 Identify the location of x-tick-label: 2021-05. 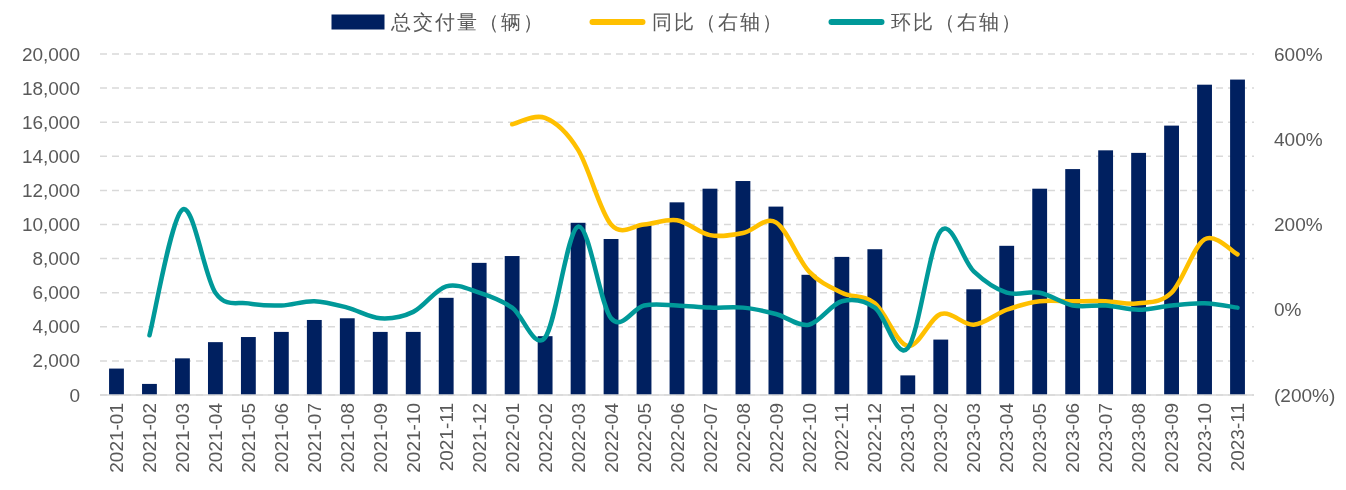
(249, 438).